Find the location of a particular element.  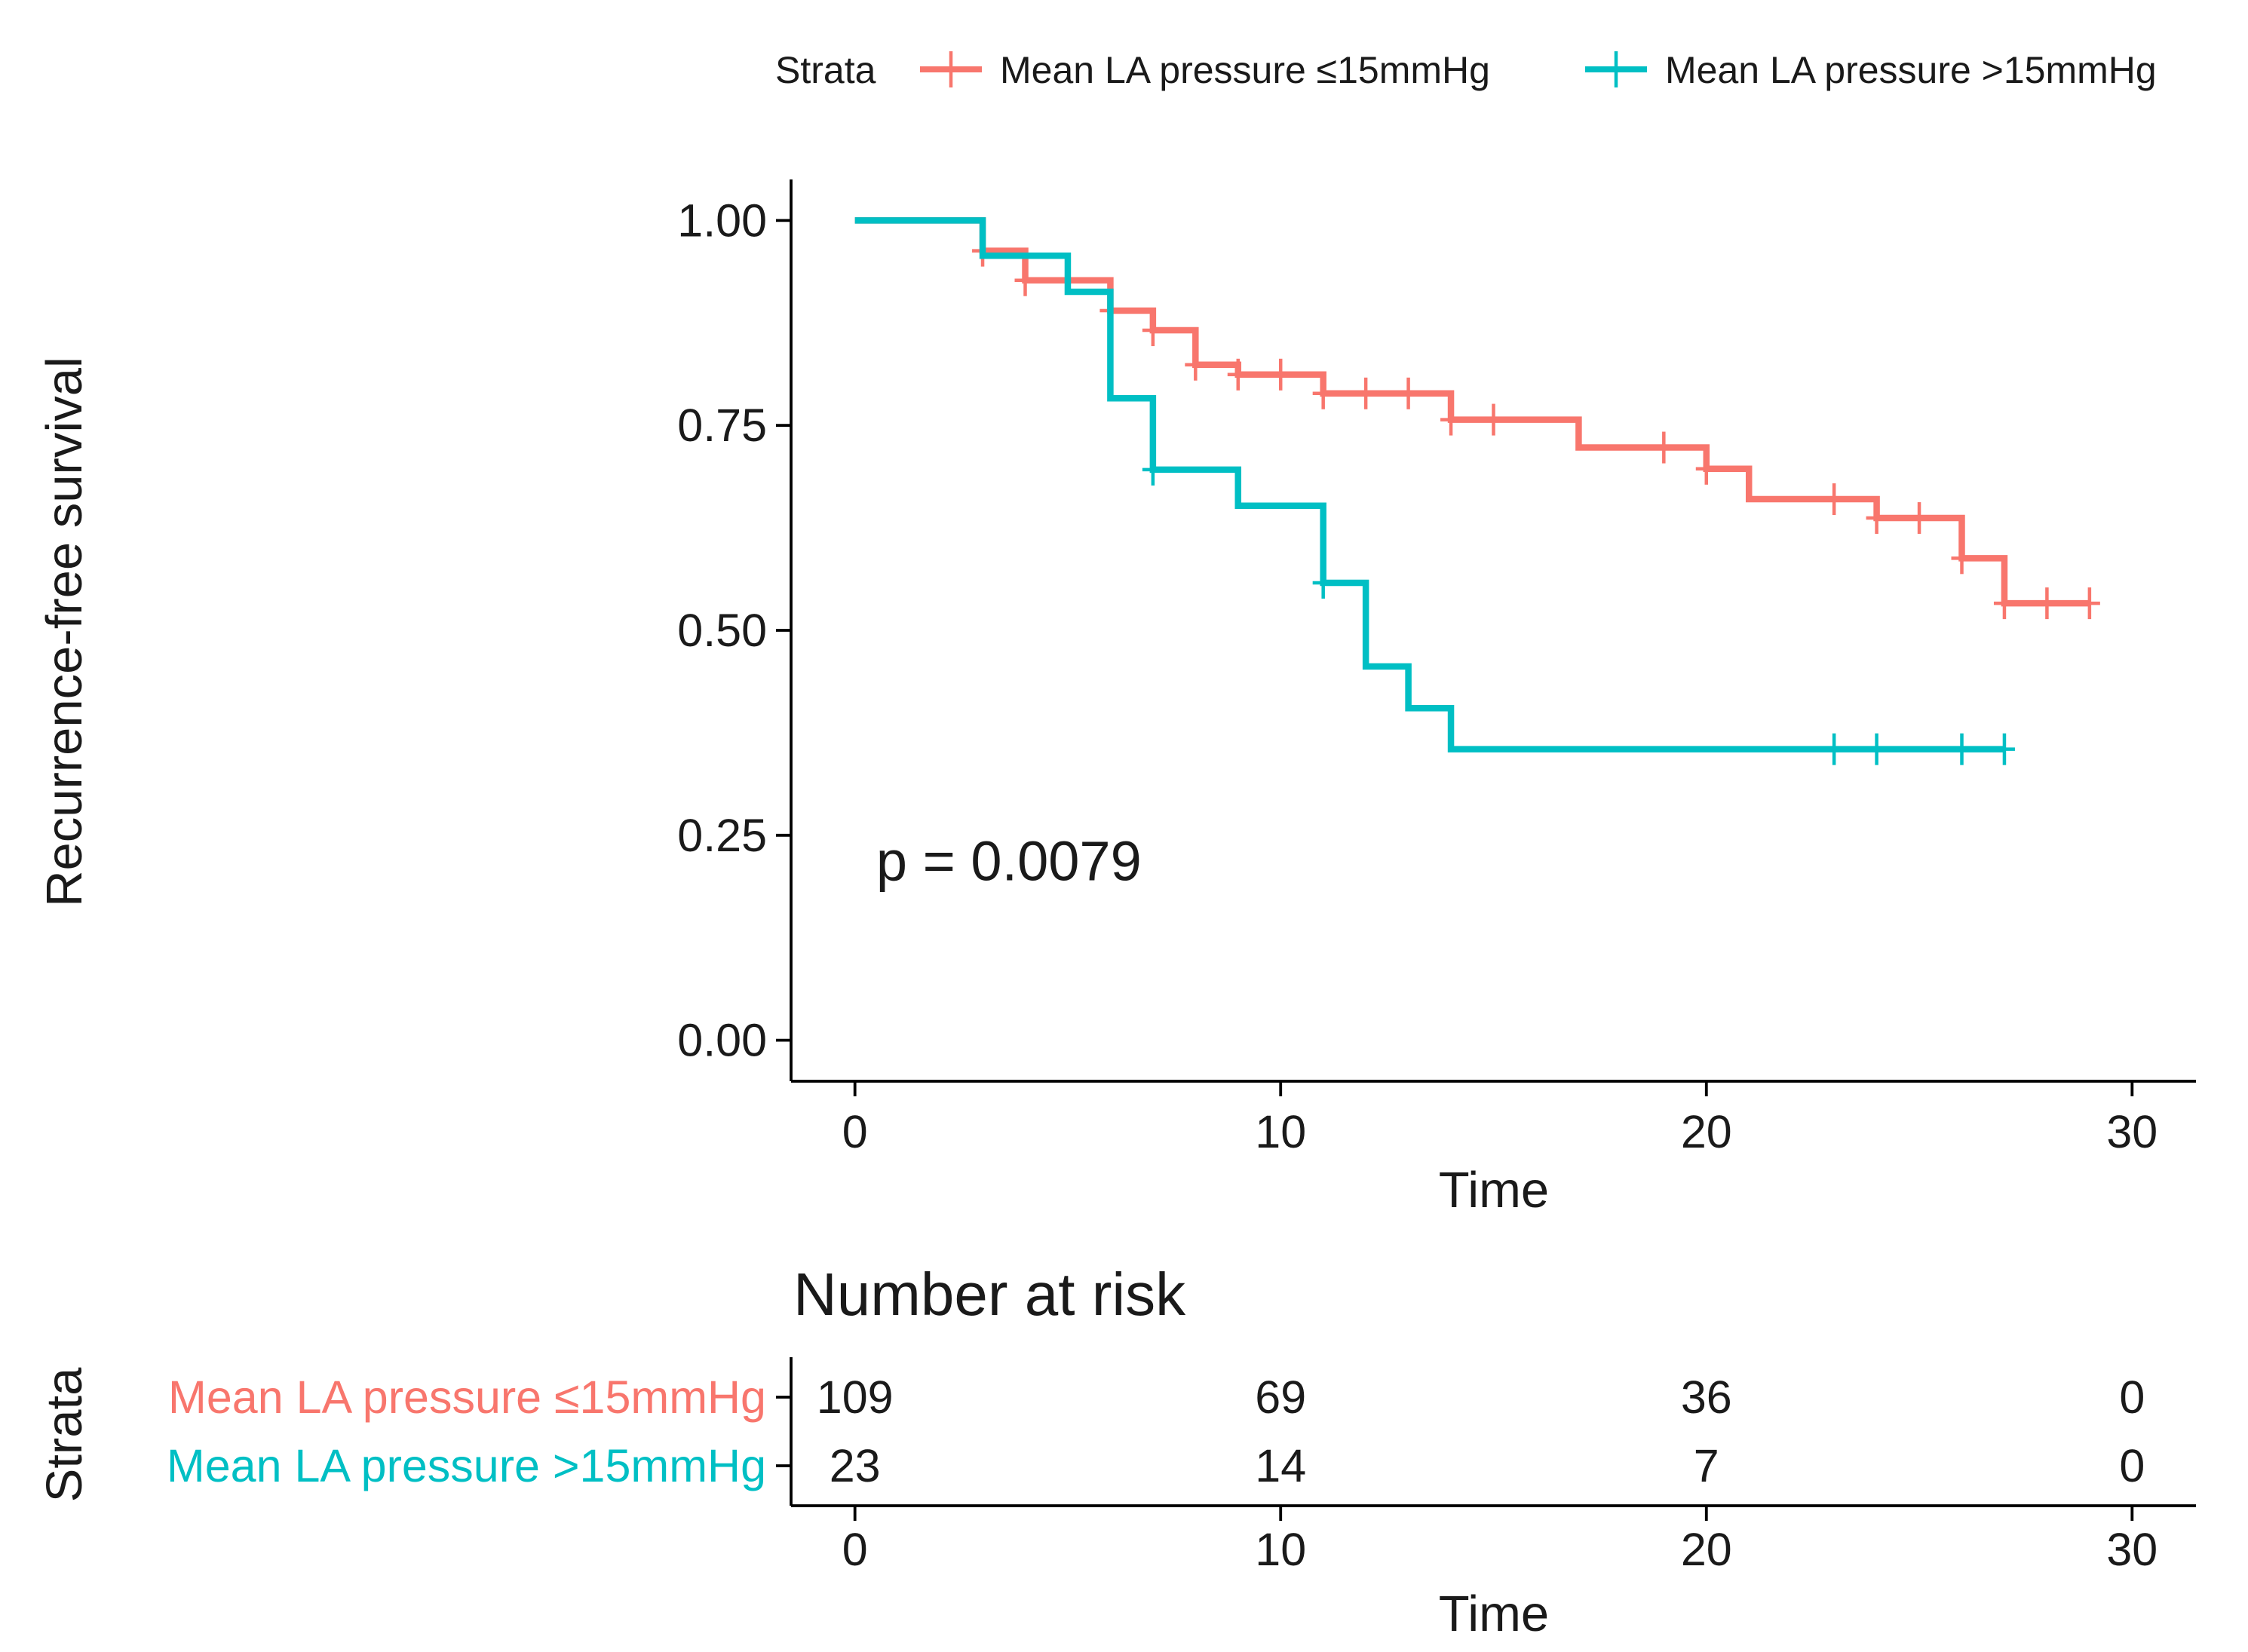

risk-value: 109 is located at coordinates (856, 1397).